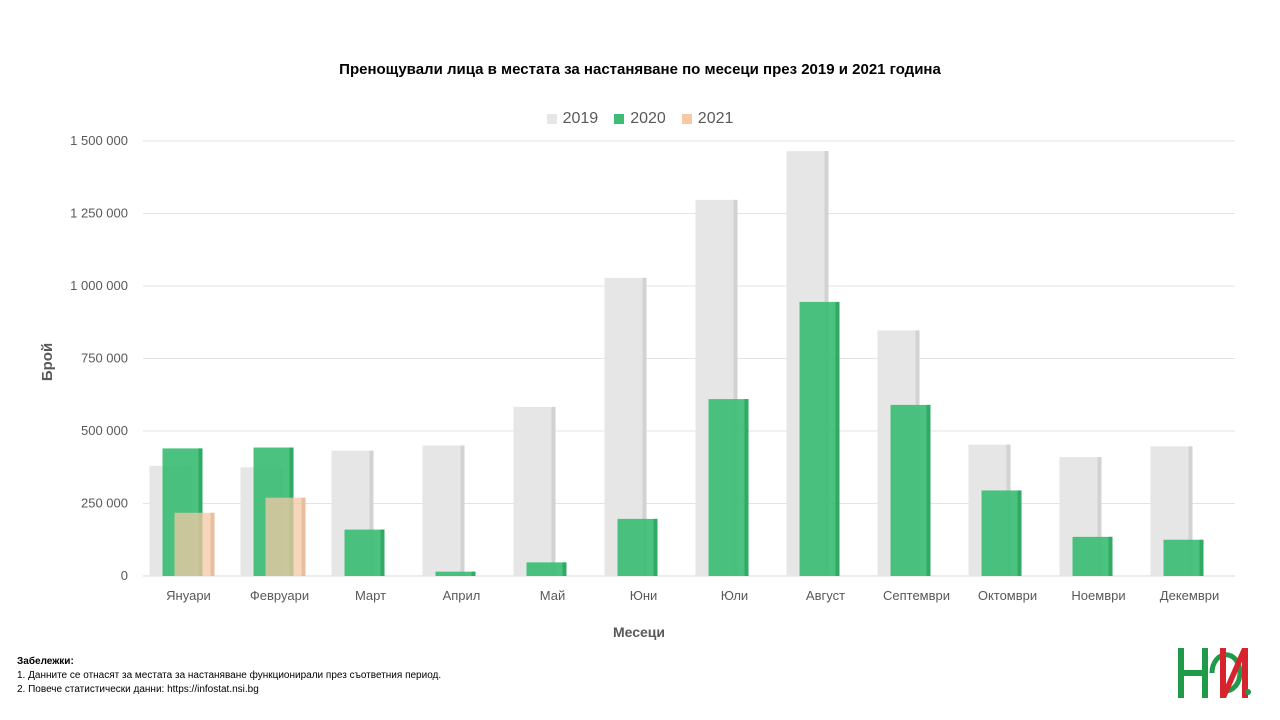 This screenshot has height=720, width=1280. I want to click on legend-item-2020: 2020, so click(640, 119).